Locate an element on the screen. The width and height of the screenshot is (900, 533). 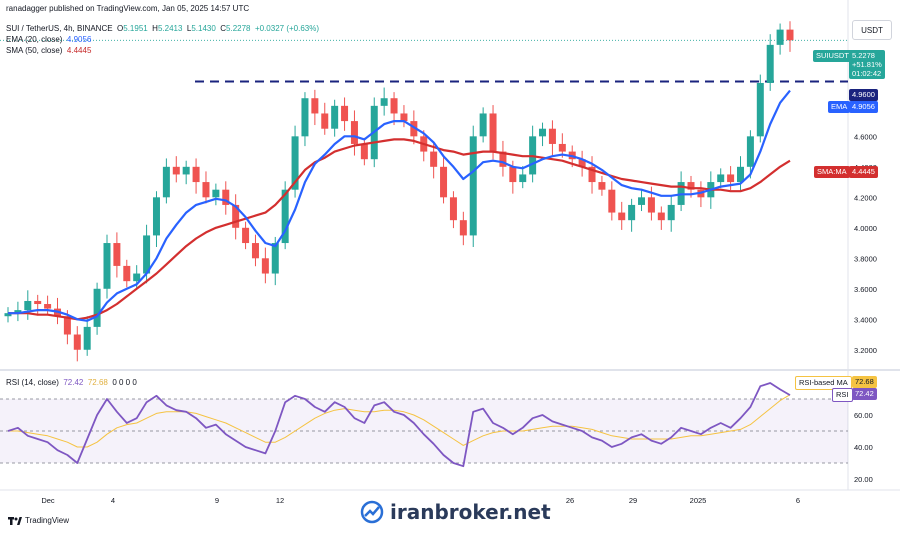
time-tick-label: 26 is located at coordinates (570, 500).